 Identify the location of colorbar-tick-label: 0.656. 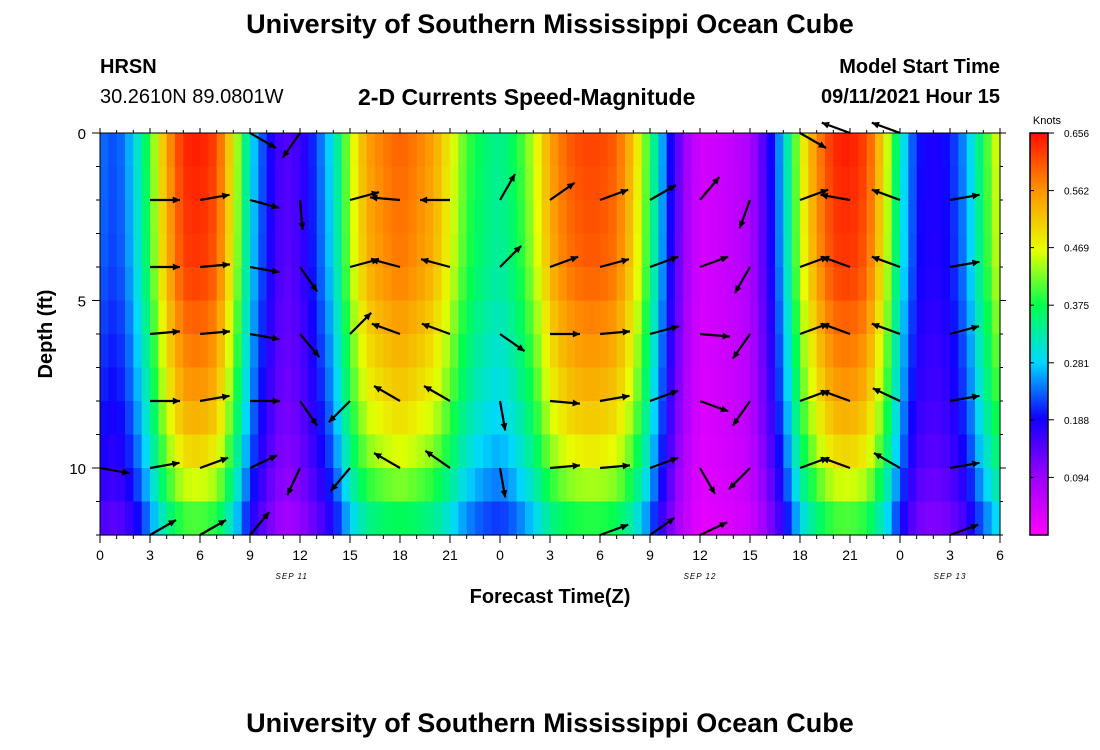
(1076, 134).